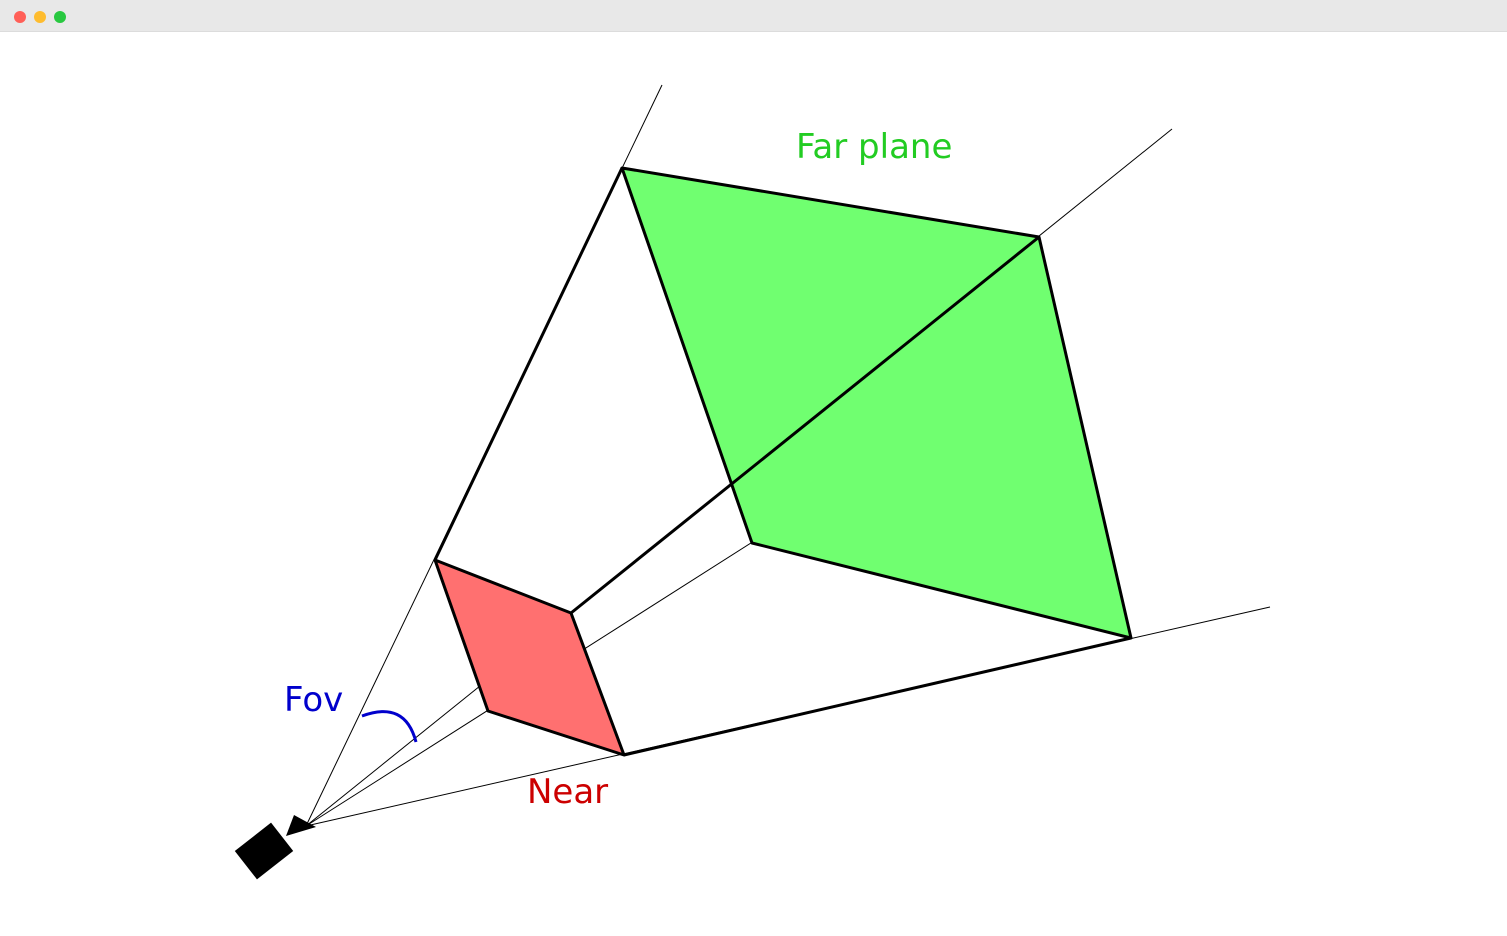  What do you see at coordinates (567, 792) in the screenshot?
I see `near-plane-label: Near` at bounding box center [567, 792].